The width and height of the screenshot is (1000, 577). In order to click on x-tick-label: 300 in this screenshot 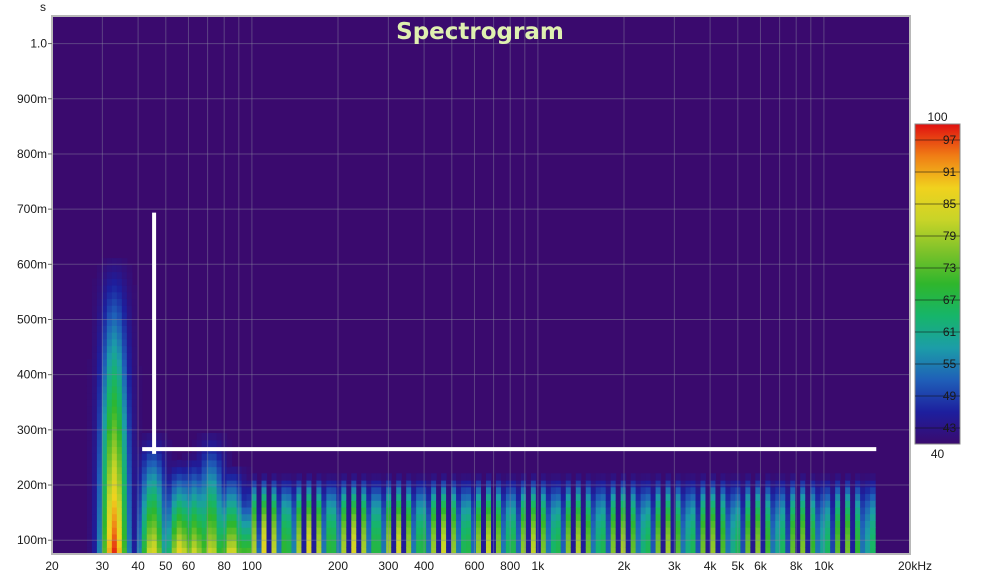, I will do `click(388, 566)`.